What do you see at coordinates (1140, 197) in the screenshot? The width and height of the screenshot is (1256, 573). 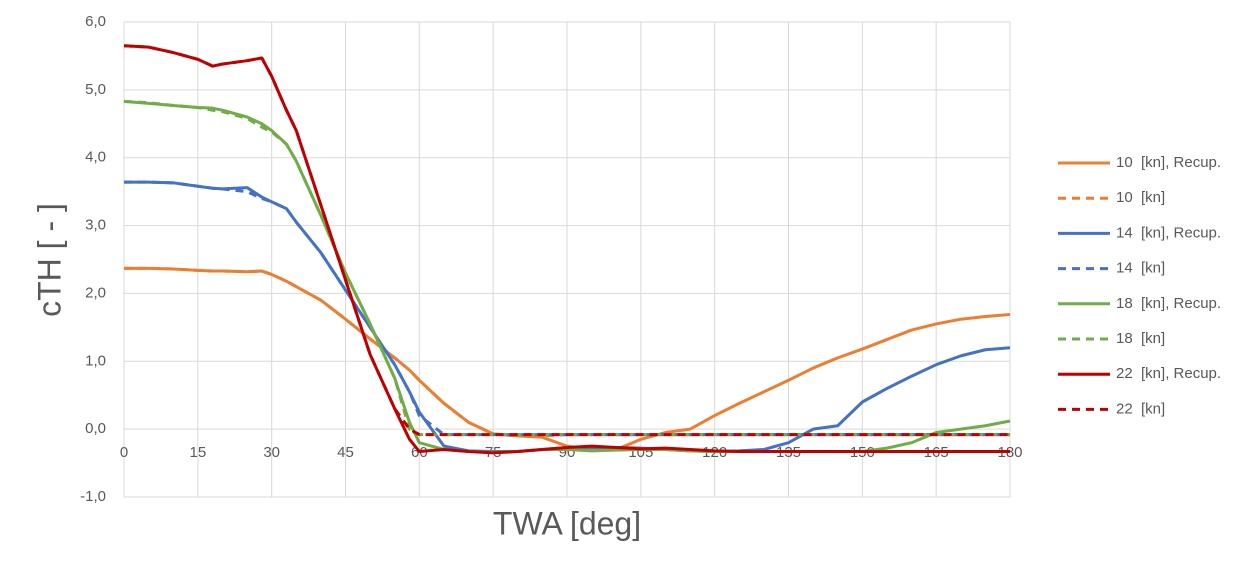 I see `legend-label: 10 [kn]` at bounding box center [1140, 197].